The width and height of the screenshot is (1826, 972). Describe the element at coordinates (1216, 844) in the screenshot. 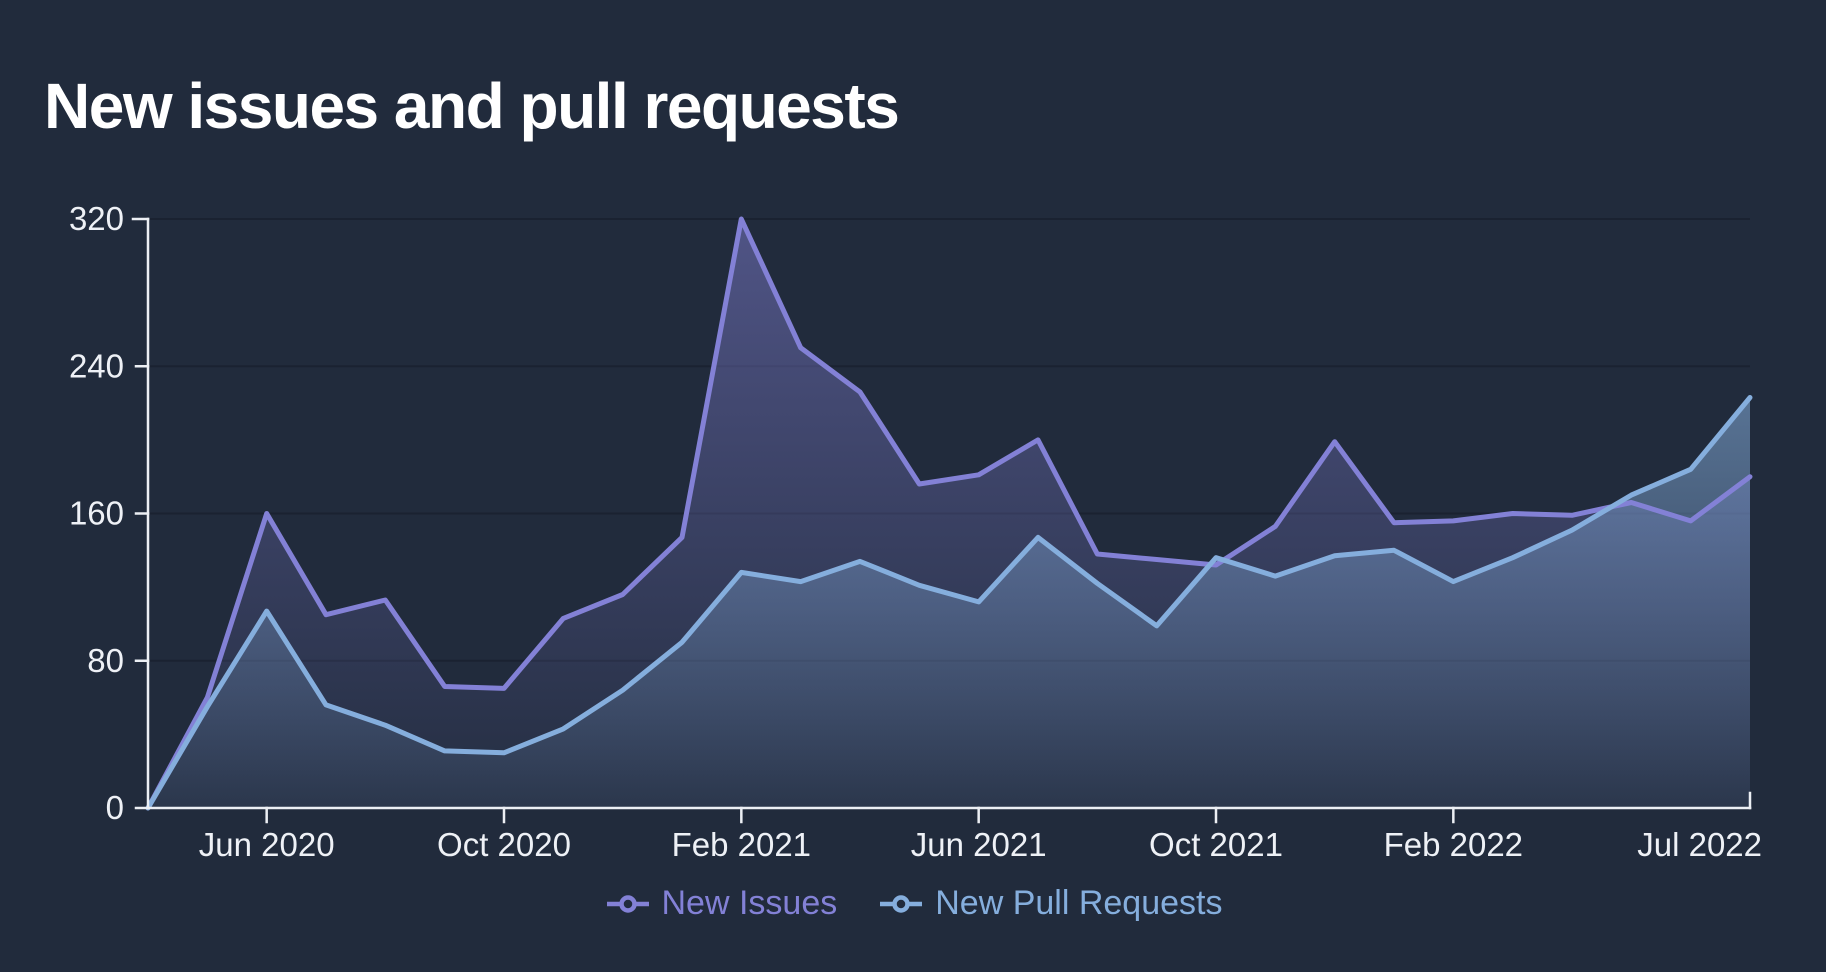

I see `x-tick-label: Oct 2021` at that location.